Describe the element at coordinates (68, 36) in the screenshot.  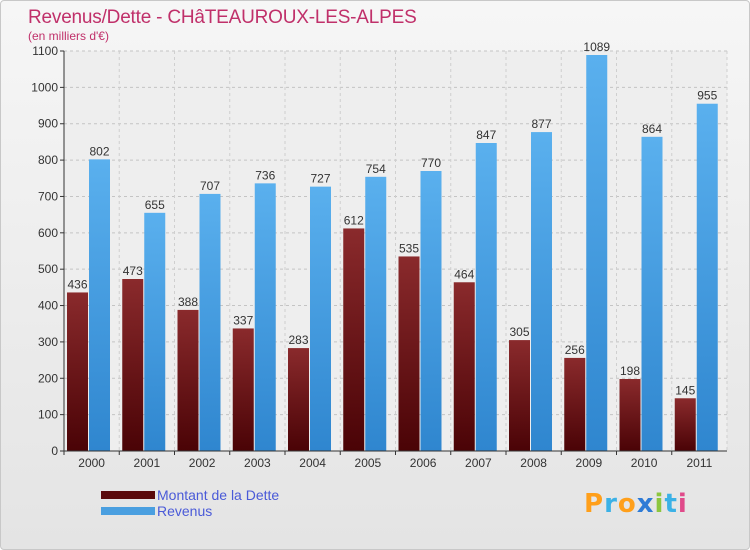
I see `chart-subtitle: (en milliers d'€)` at that location.